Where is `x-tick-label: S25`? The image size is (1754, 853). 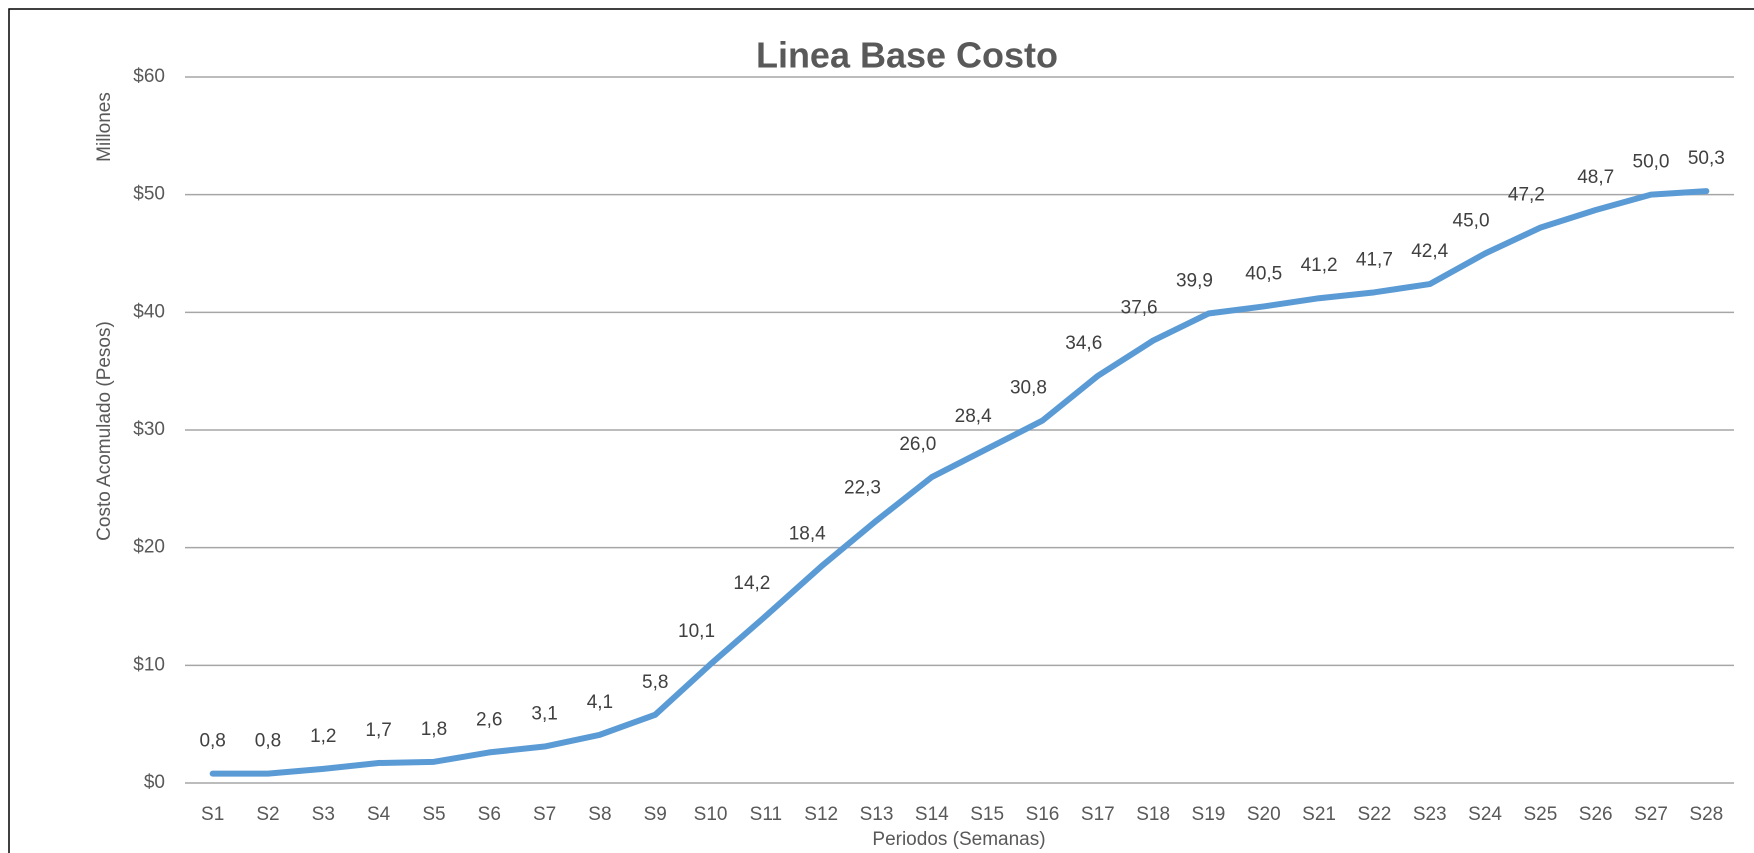
x-tick-label: S25 is located at coordinates (1540, 814).